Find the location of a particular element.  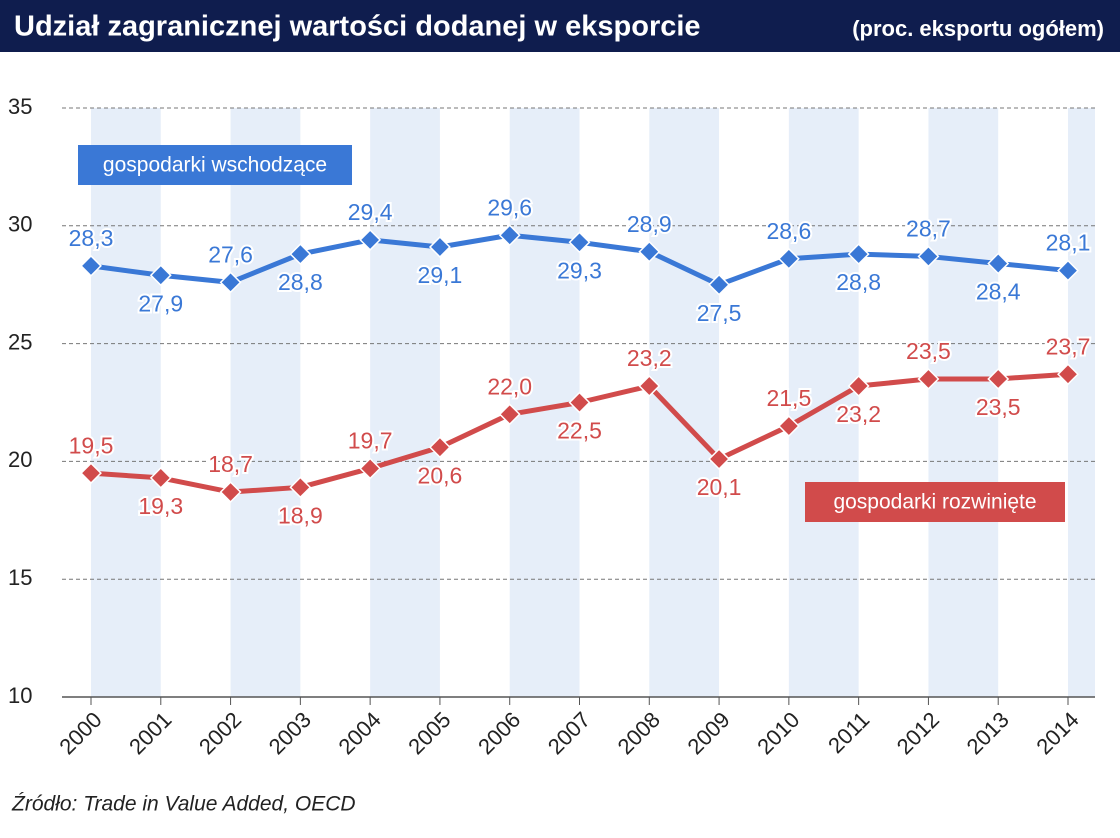

value-label: 18,9 is located at coordinates (300, 515).